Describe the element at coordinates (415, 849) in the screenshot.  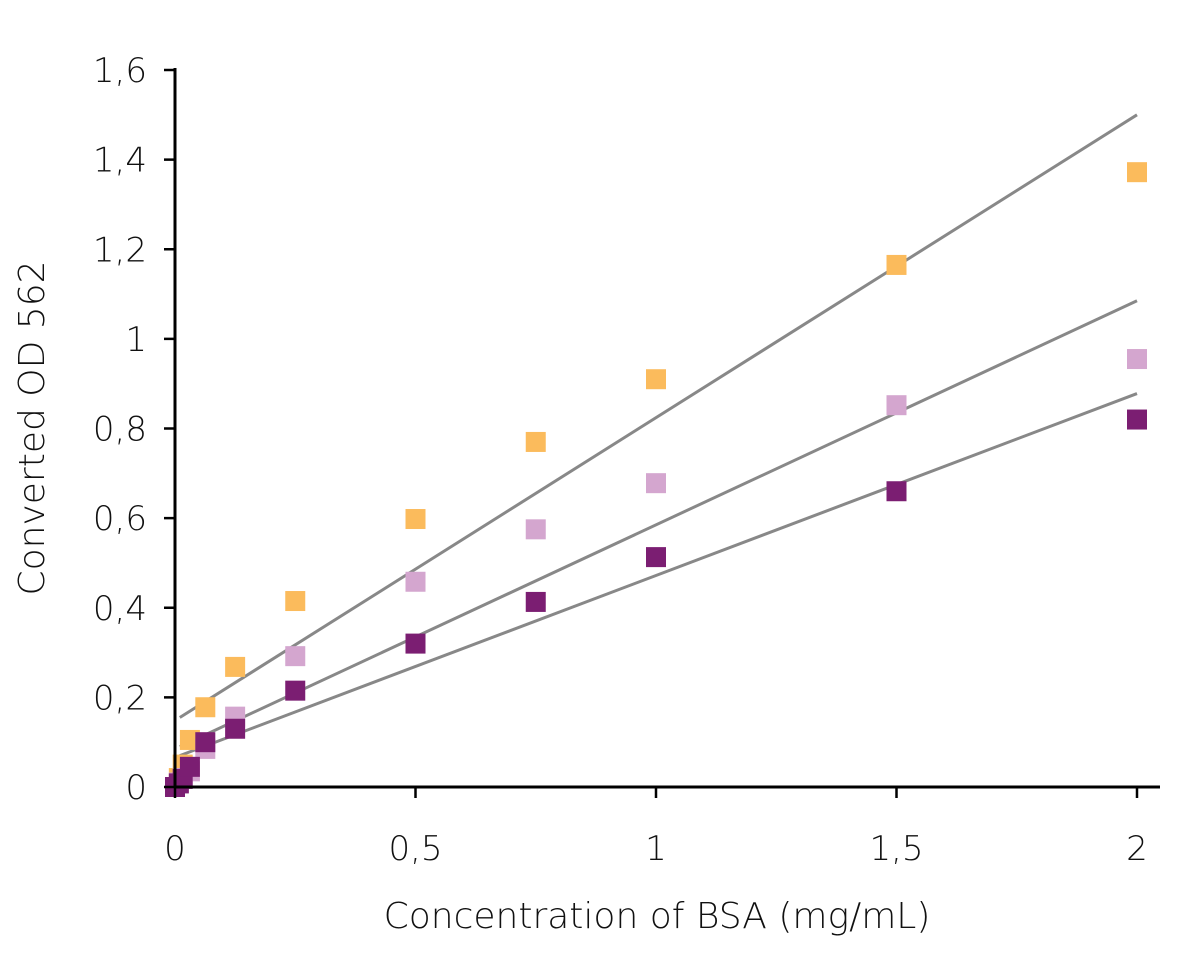
I see `x-tick-label: 0,5` at that location.